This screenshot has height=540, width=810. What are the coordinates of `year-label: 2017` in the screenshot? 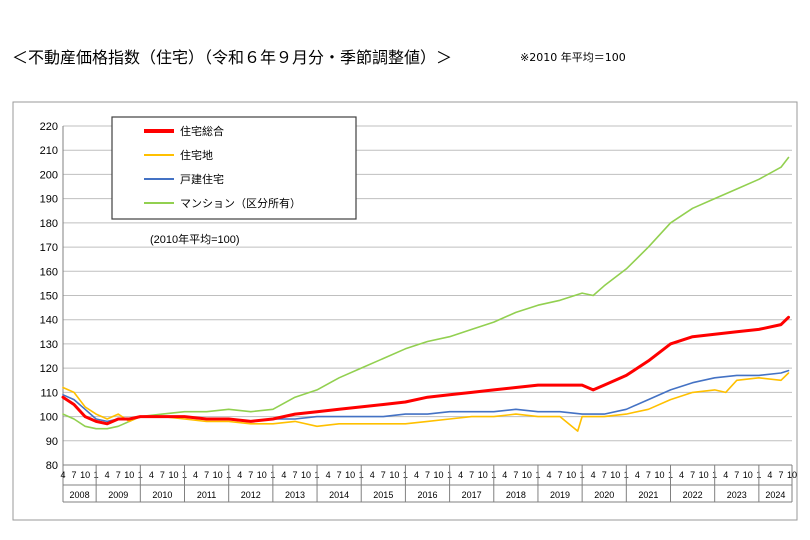 It's located at (472, 495).